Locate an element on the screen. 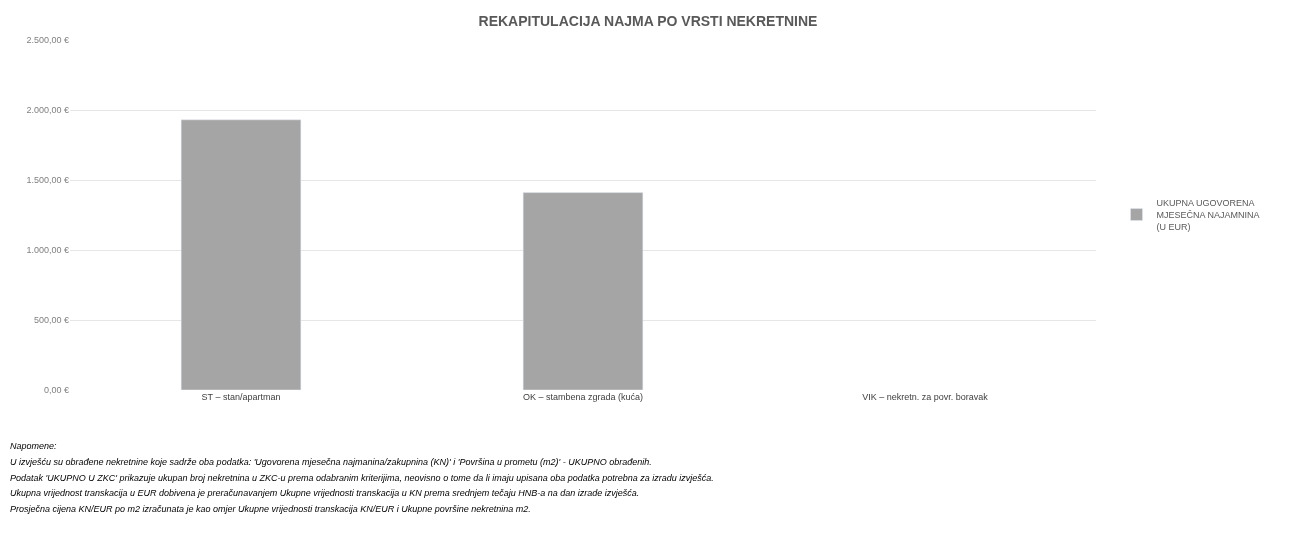  text: Prosječna cijena KN/EUR po m2 izračunata je kao omjer Ukupne vrijednosti transkacija KN/EUR i Ukupne površine nekretnina m2. is located at coordinates (270, 509).